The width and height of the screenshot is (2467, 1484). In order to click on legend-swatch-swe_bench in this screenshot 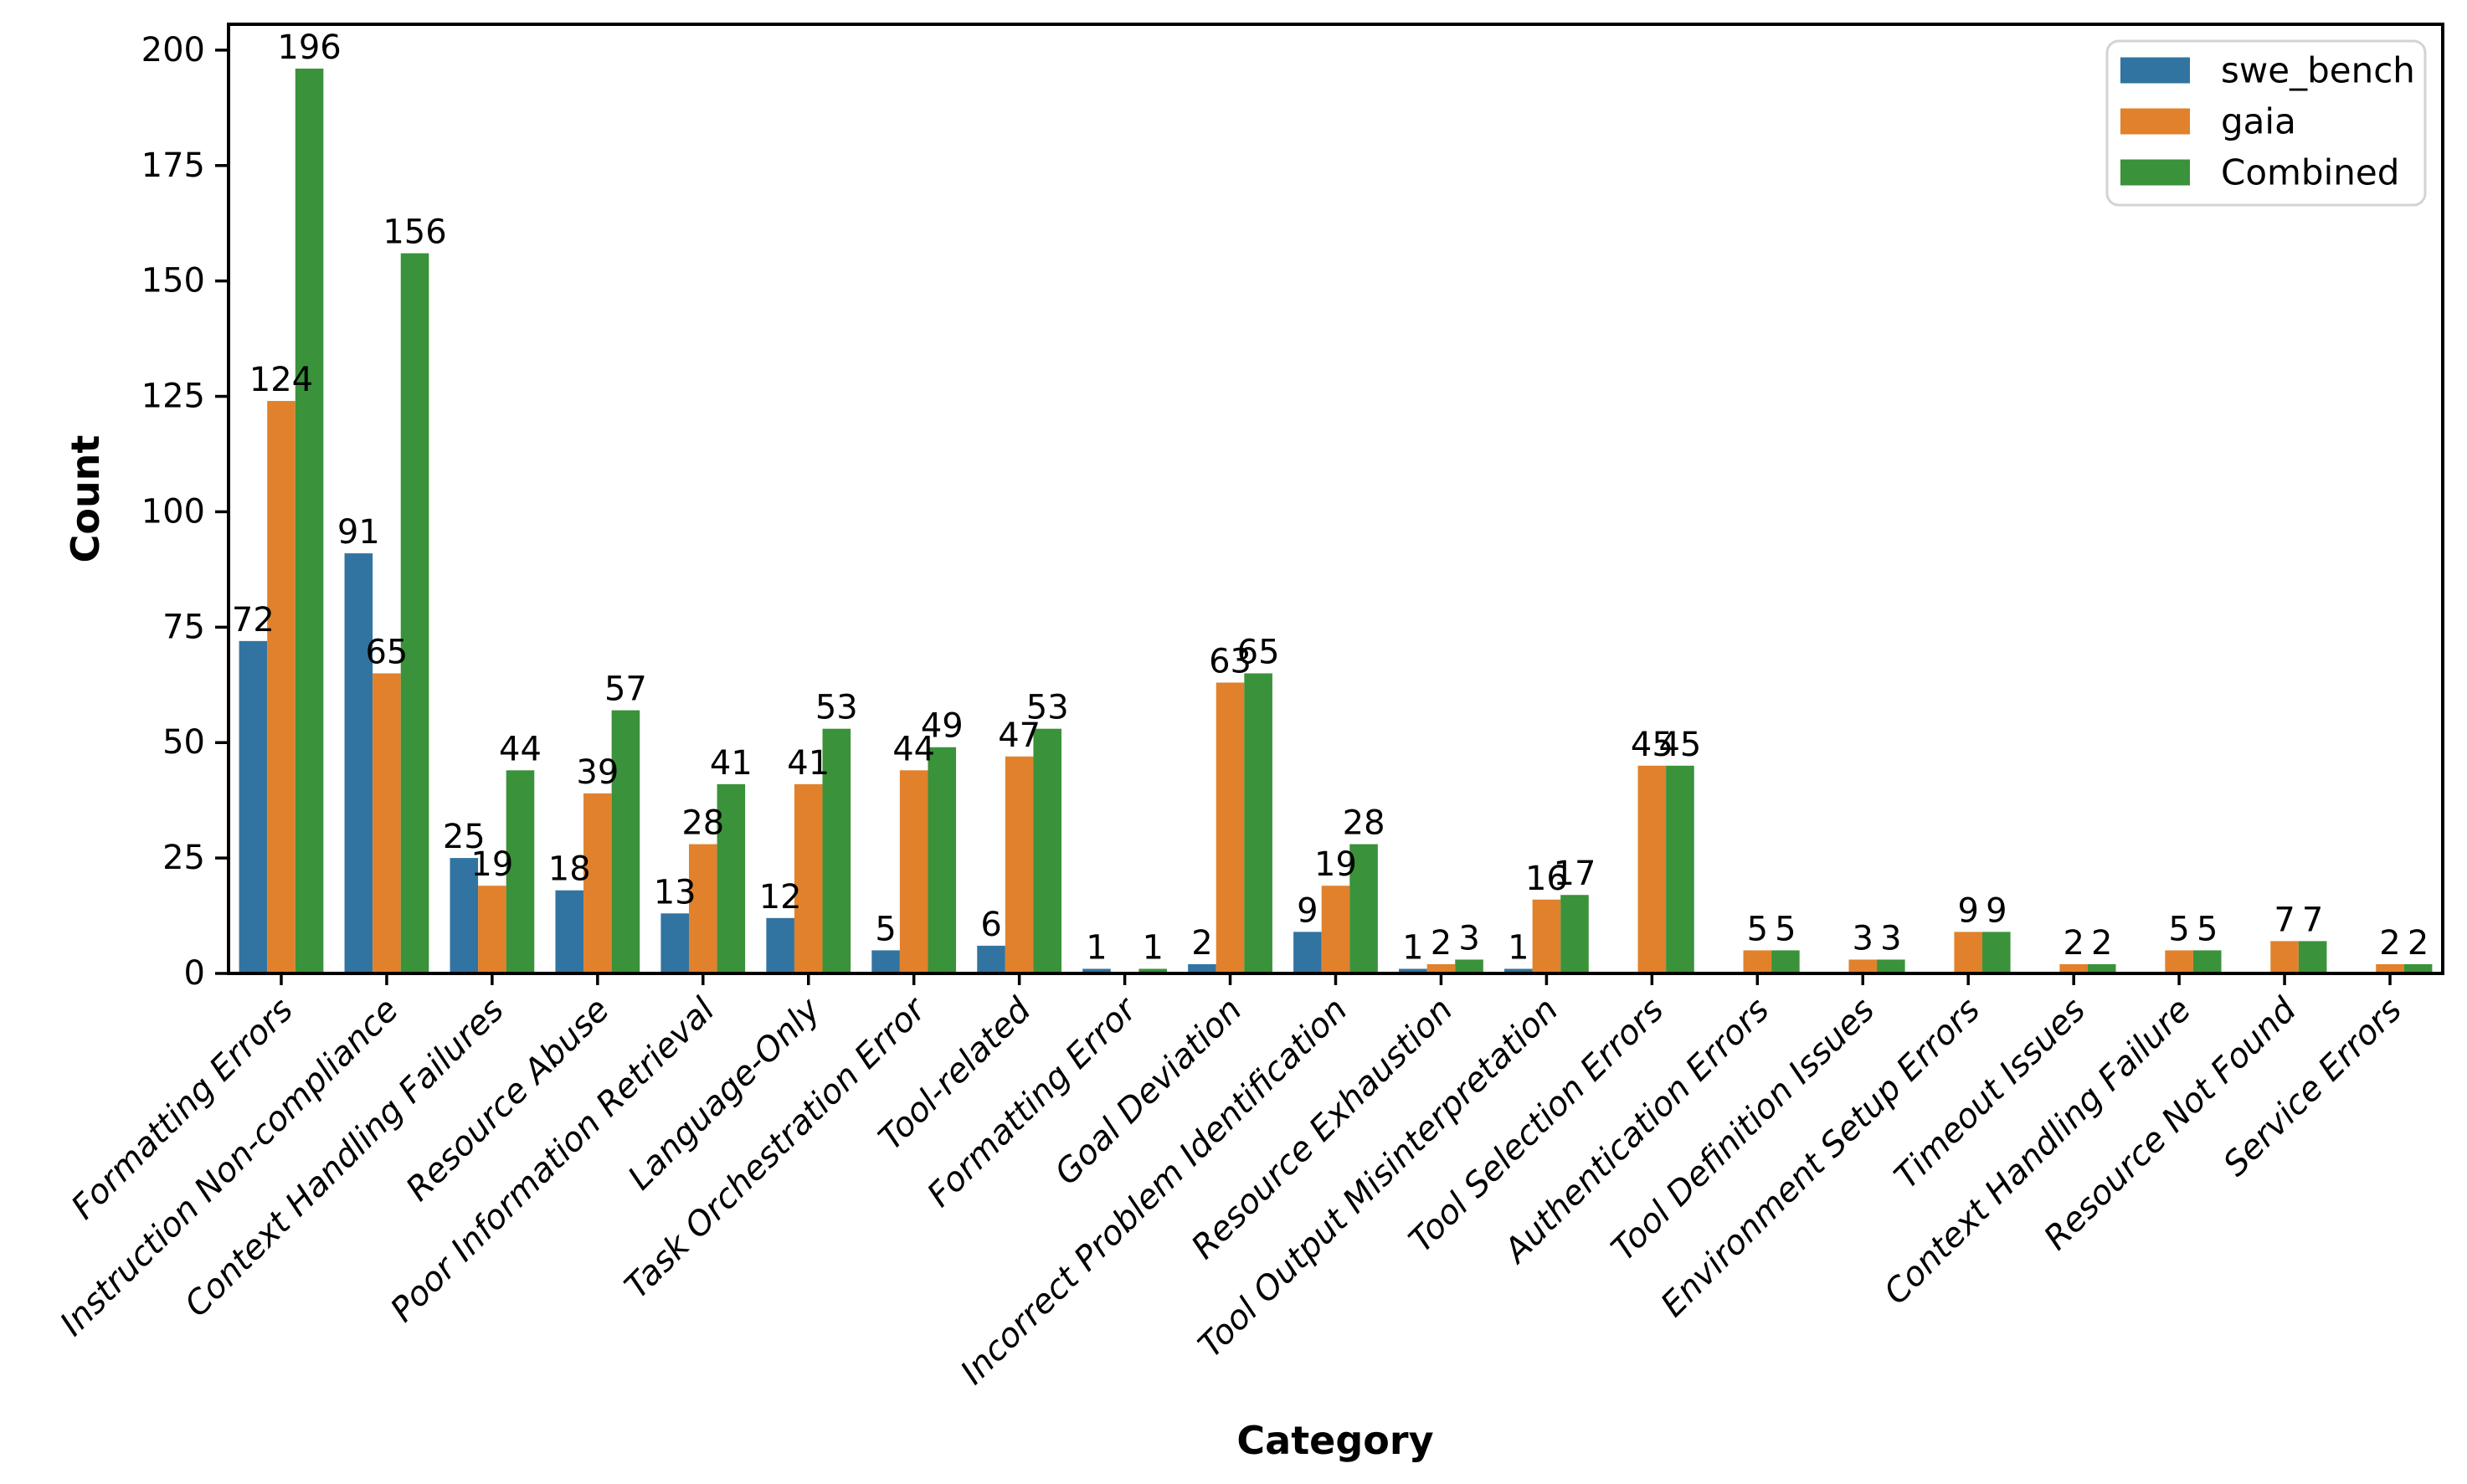, I will do `click(2155, 71)`.